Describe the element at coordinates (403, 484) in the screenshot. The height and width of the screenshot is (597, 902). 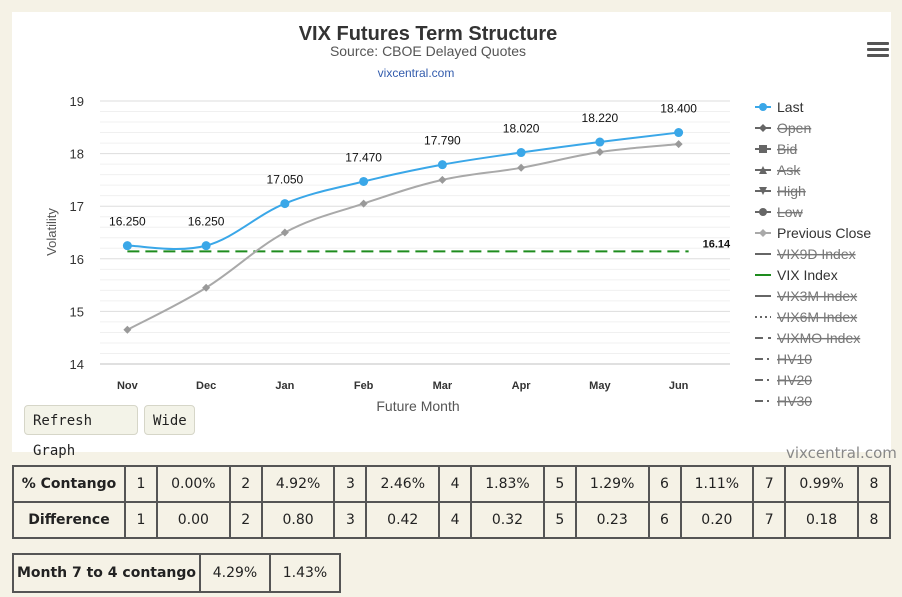
I see `contango-value: 2.46%` at that location.